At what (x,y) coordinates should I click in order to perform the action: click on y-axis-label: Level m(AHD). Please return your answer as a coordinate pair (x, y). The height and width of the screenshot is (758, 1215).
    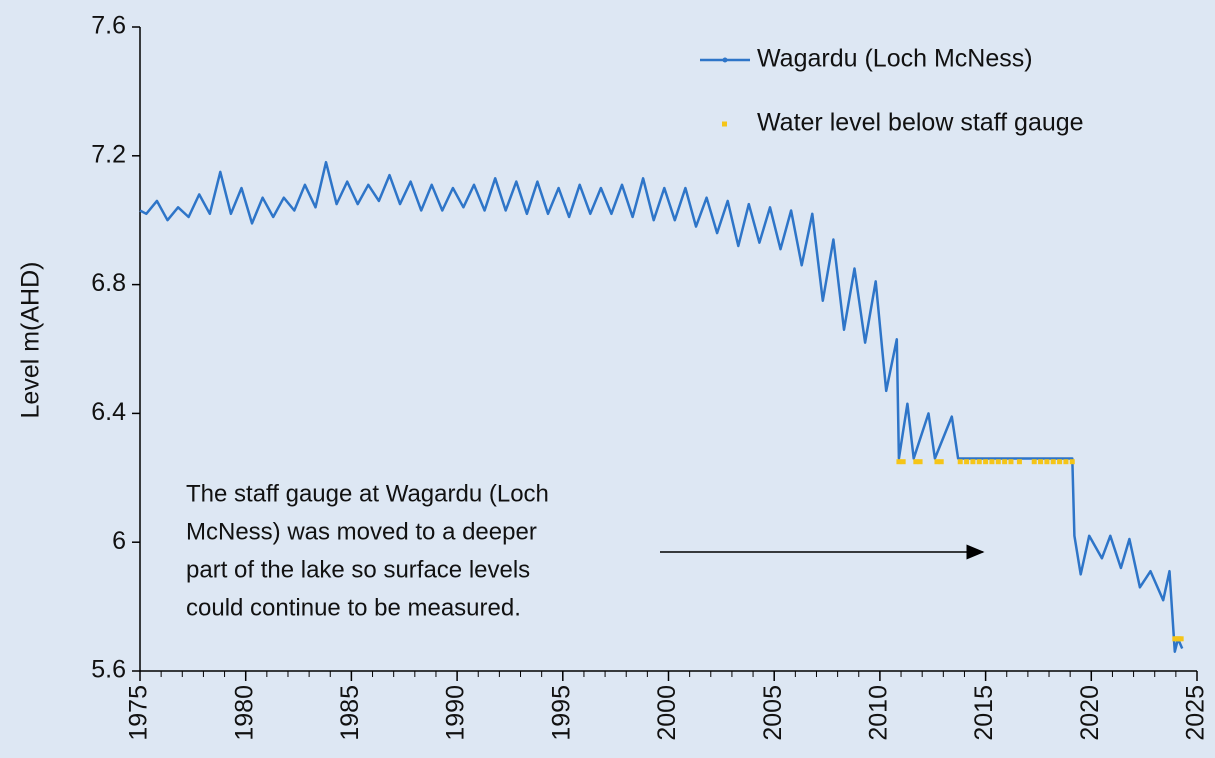
    Looking at the image, I should click on (31, 340).